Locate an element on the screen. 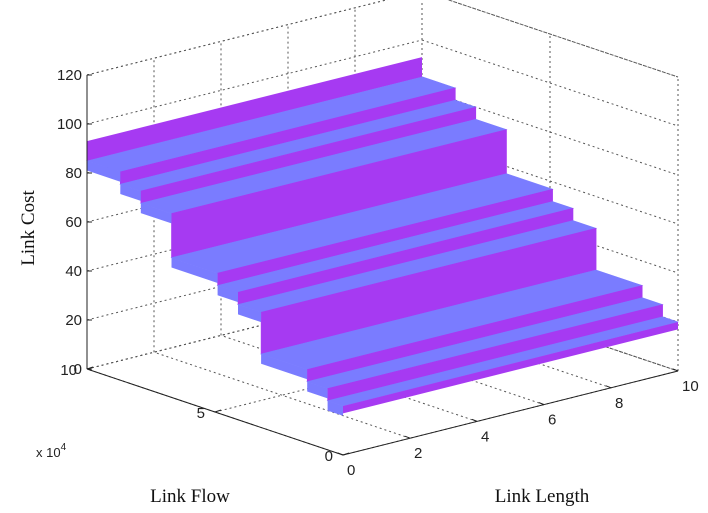  box-edge-top-back is located at coordinates (237, 38).